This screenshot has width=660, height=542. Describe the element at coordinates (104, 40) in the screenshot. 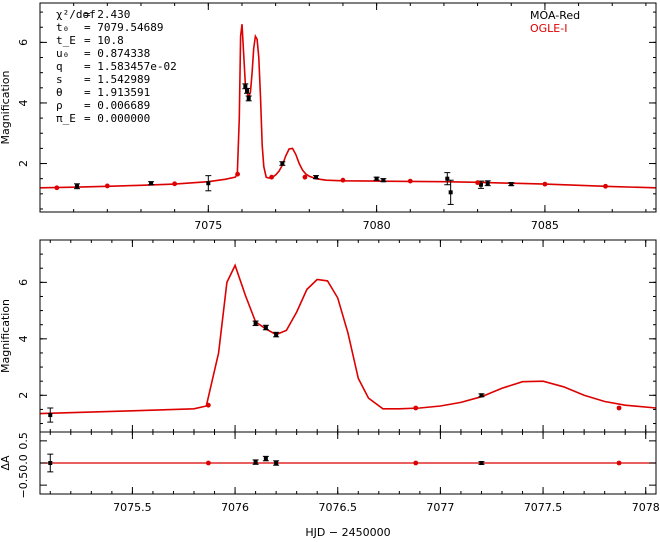

I see `param-value: = 10.8` at that location.